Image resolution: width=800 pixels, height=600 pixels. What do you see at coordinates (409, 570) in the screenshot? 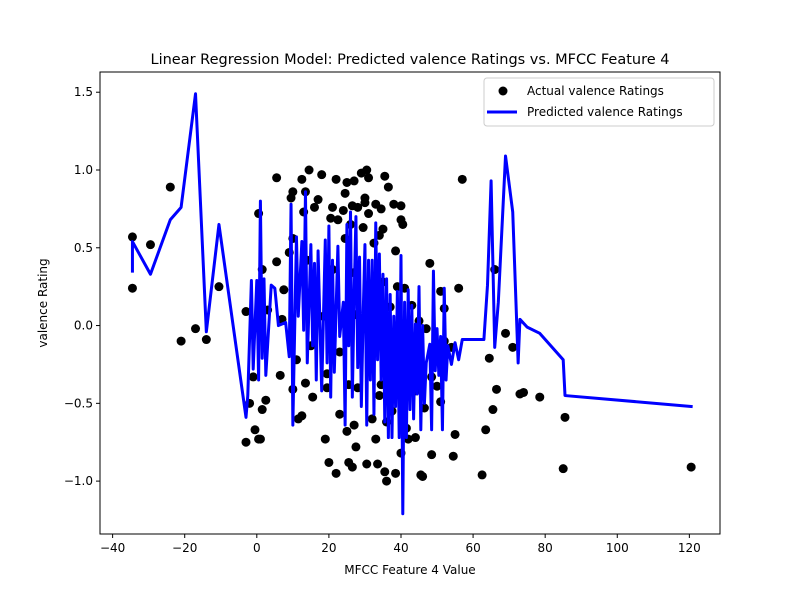
I see `x-axis-label: MFCC Feature 4 Value` at bounding box center [409, 570].